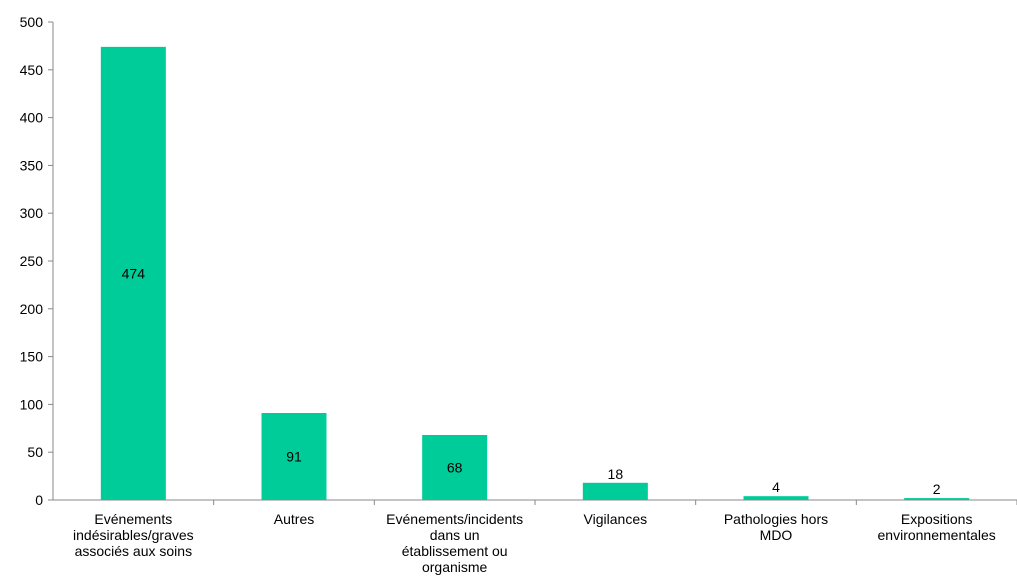 This screenshot has width=1017, height=584. I want to click on category-label-line: Vigilances, so click(616, 519).